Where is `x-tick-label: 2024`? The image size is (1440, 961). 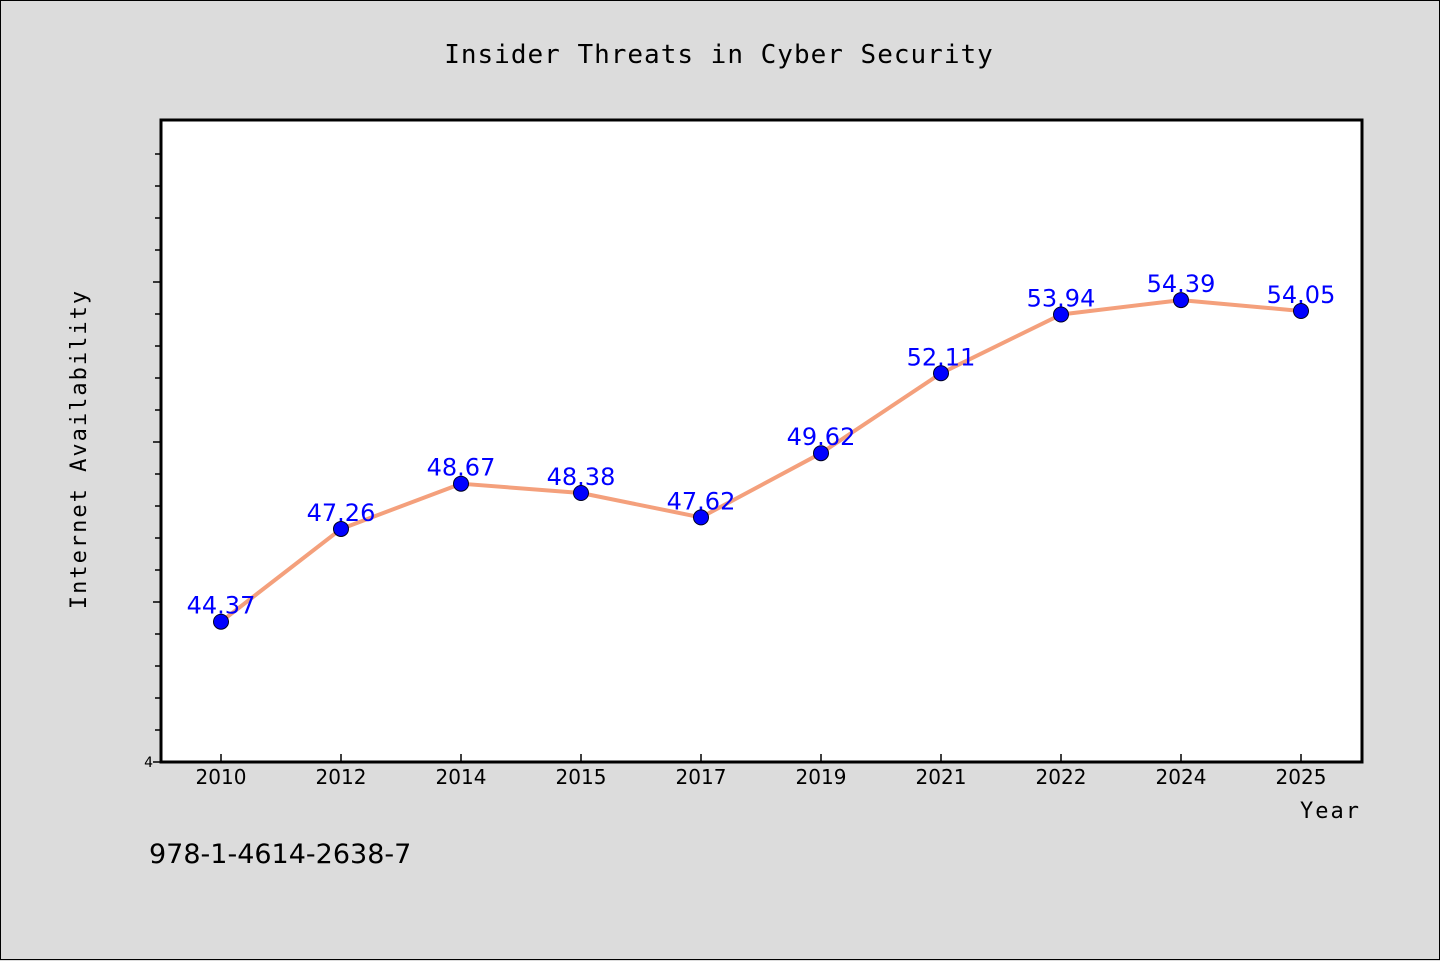
x-tick-label: 2024 is located at coordinates (1181, 777).